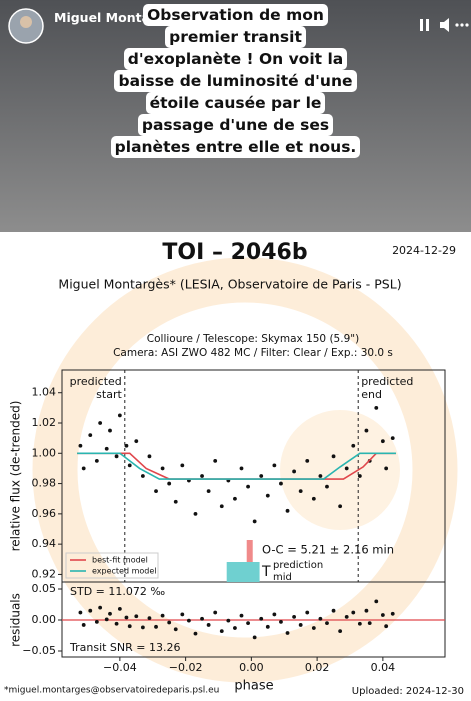 The width and height of the screenshot is (471, 701). I want to click on caption-line: Observation de mon, so click(235, 15).